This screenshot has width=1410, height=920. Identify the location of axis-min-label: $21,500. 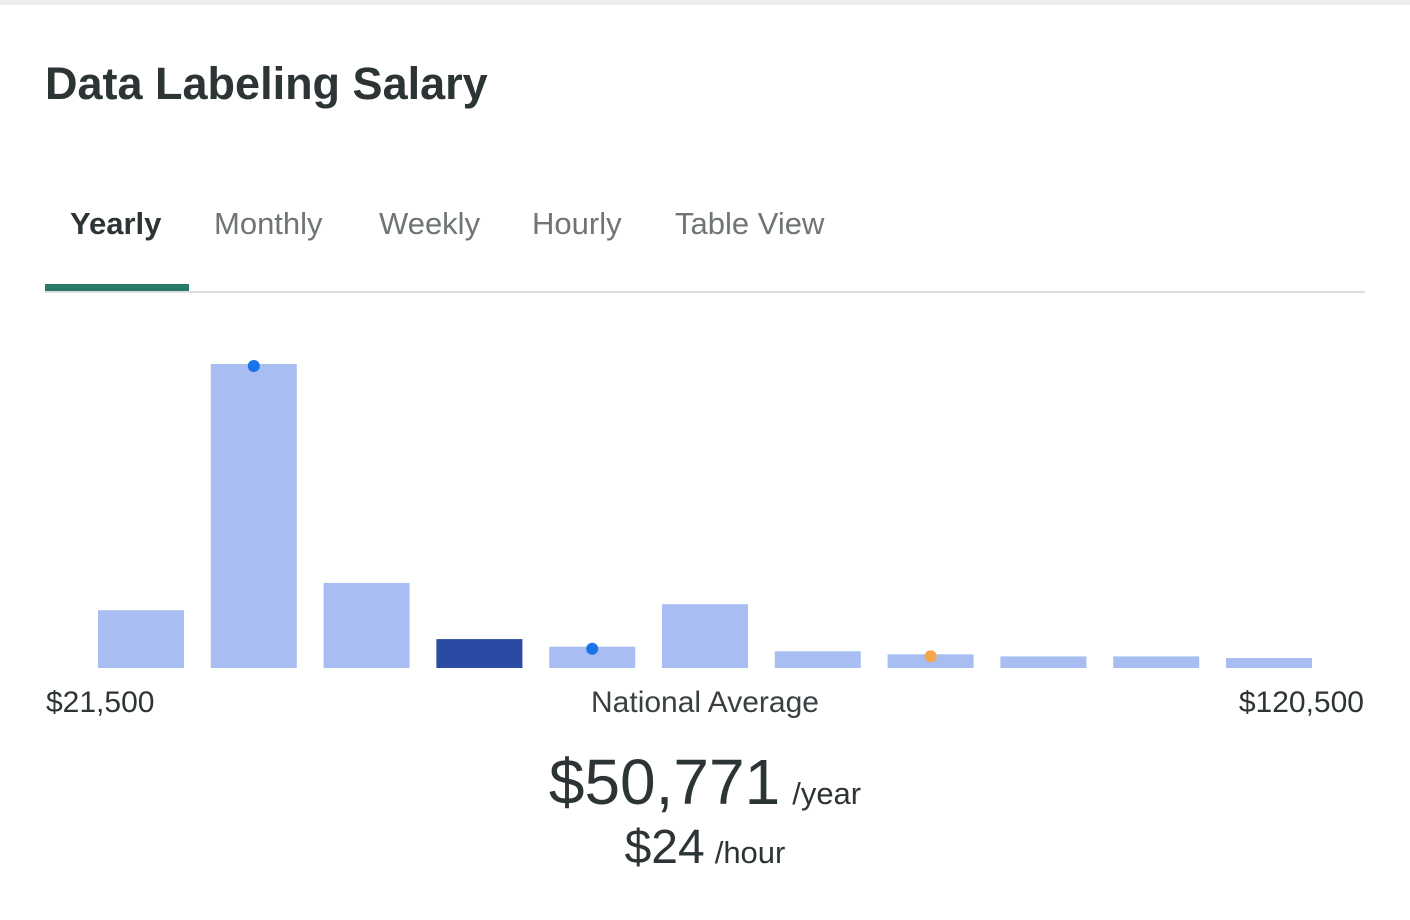
(100, 702).